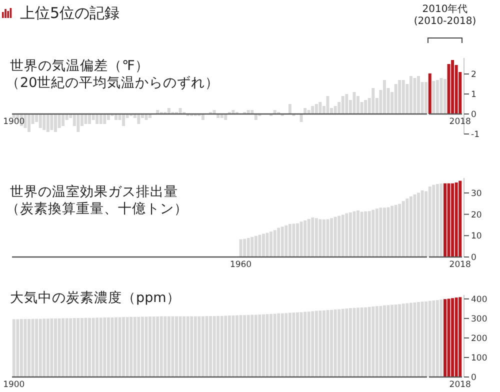  I want to click on y-tick-label: 0, so click(473, 115).